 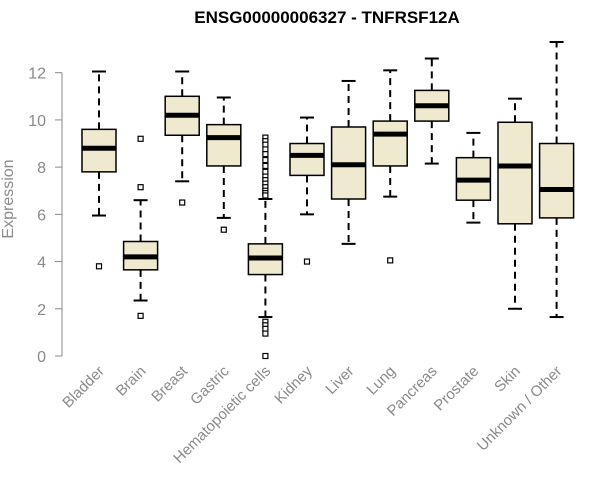 I want to click on y-tick-label: 2, so click(x=41, y=310).